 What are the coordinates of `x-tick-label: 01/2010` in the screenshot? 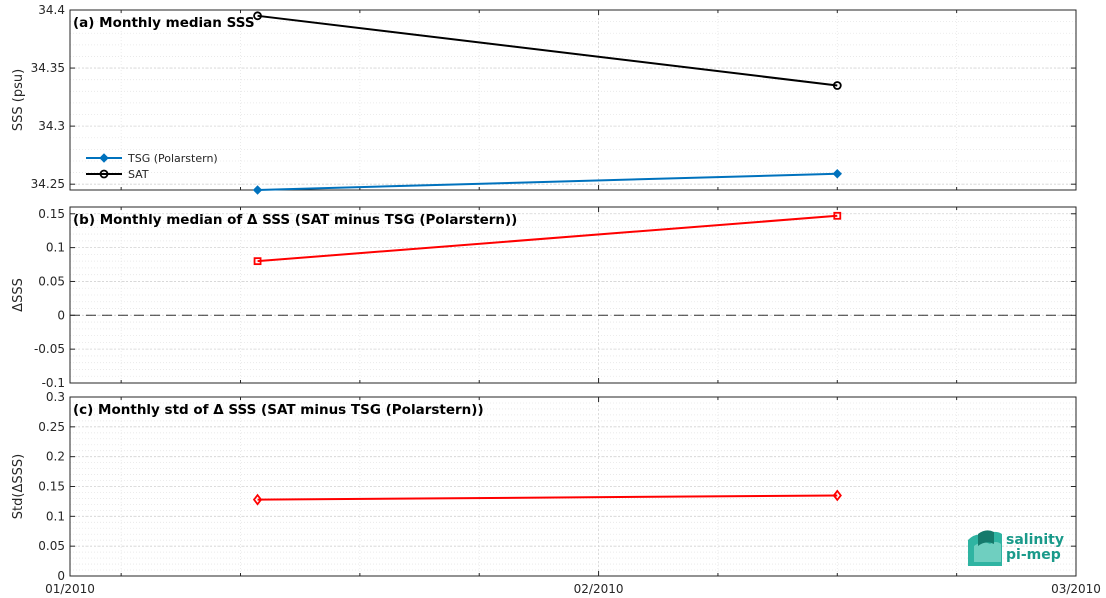 It's located at (70, 589).